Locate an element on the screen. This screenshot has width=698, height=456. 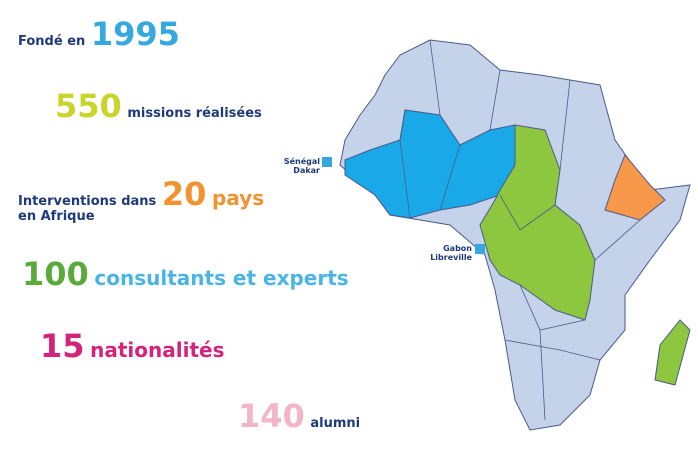
nationalities-line: 15 nationalités is located at coordinates (132, 346).